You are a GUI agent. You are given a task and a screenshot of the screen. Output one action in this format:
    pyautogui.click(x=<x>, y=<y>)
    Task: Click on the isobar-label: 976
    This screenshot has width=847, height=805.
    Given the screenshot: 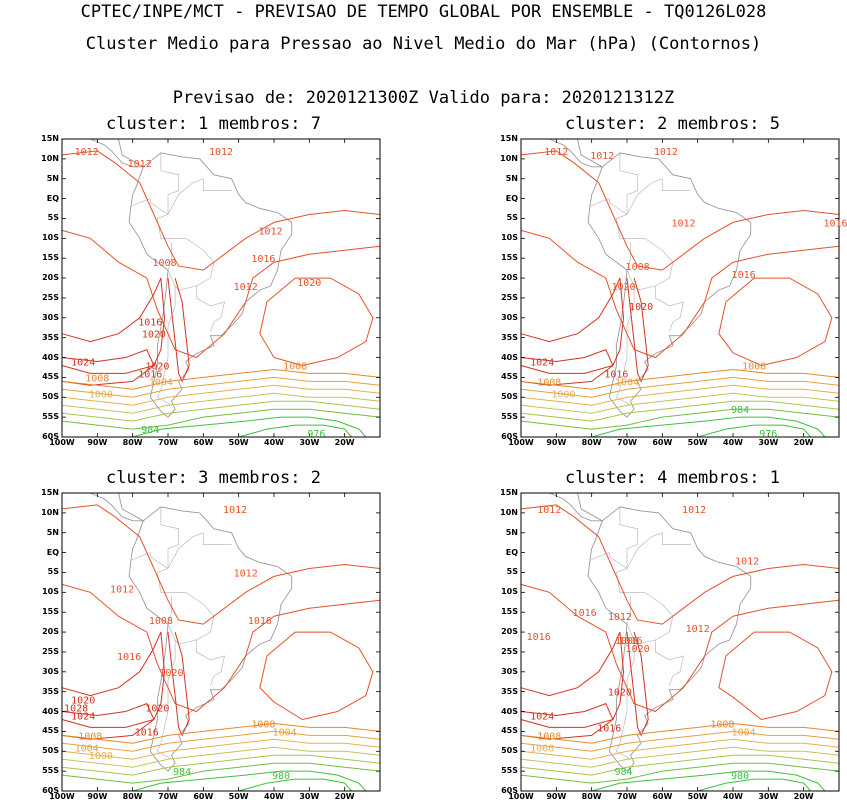 What is the action you would take?
    pyautogui.click(x=316, y=434)
    